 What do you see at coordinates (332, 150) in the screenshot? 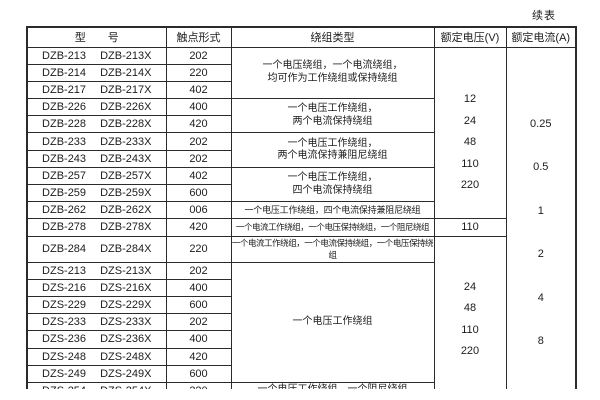
I see `winding-type-cell: 一个电压工作绕组， 两个电流保持兼阻尼绕组` at bounding box center [332, 150].